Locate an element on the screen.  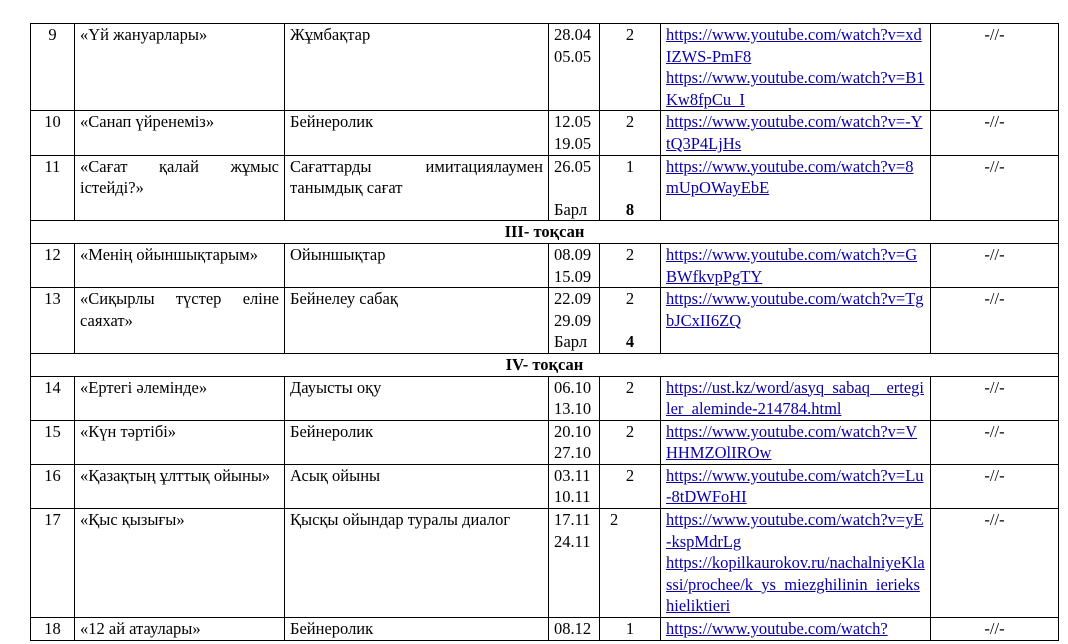
lesson-number: 13 is located at coordinates (52, 320).